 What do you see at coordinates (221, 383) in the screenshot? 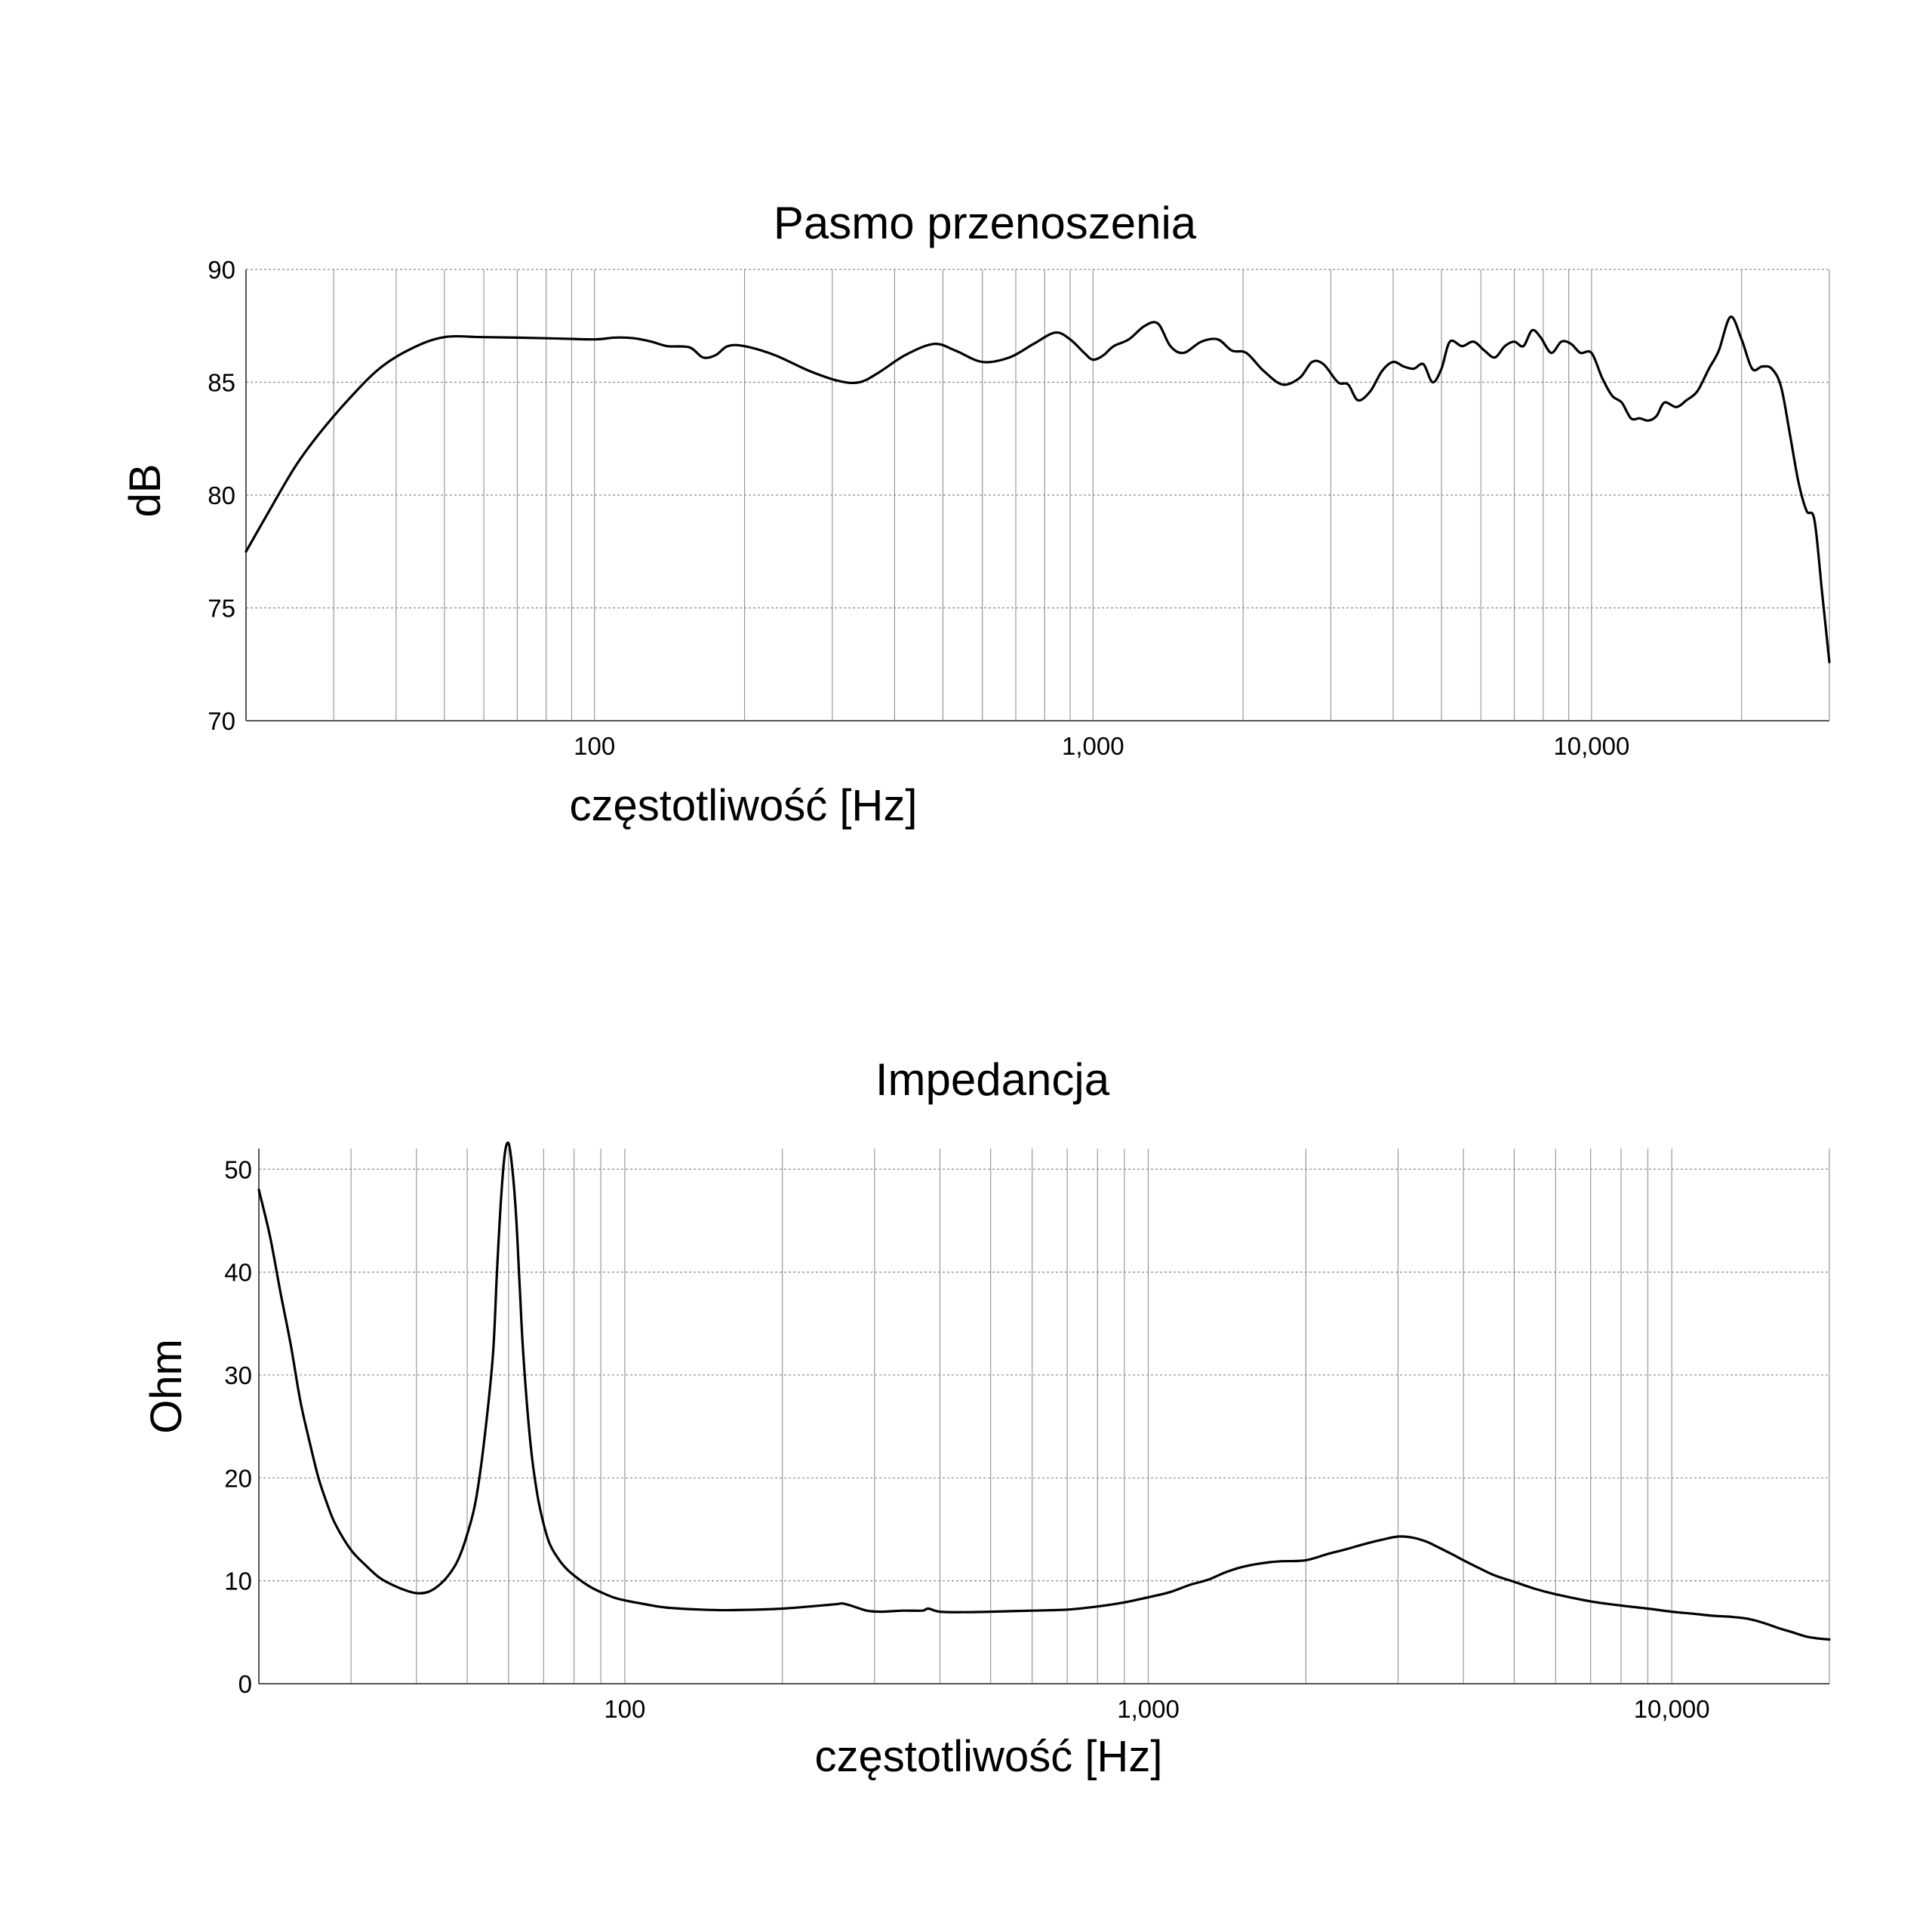
I see `y-tick-label: 85` at bounding box center [221, 383].